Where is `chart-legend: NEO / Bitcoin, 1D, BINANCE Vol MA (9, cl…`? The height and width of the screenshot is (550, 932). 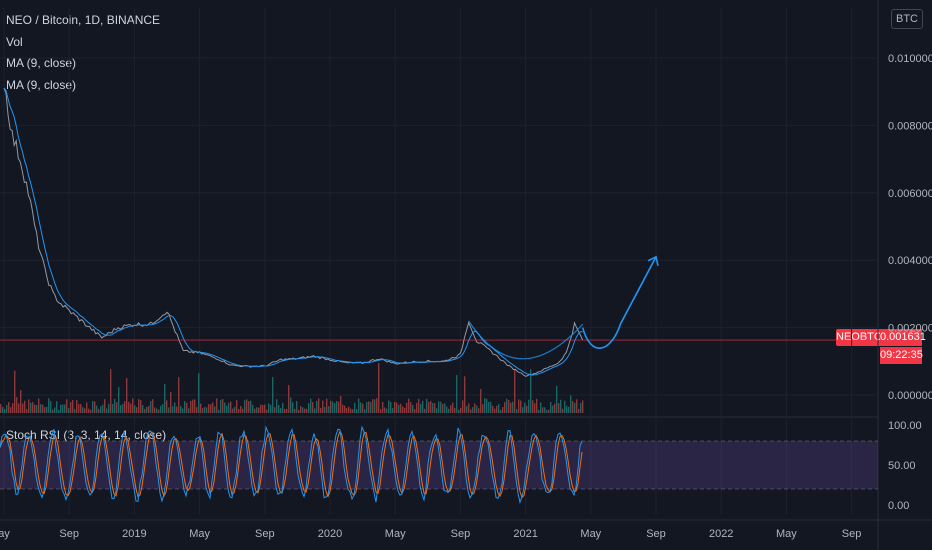 chart-legend: NEO / Bitcoin, 1D, BINANCE Vol MA (9, cl… is located at coordinates (83, 53).